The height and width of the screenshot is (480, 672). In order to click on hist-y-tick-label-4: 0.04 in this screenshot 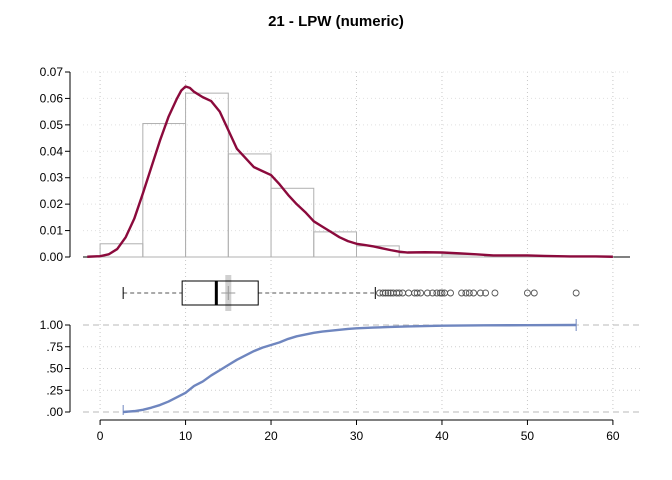, I will do `click(52, 151)`.